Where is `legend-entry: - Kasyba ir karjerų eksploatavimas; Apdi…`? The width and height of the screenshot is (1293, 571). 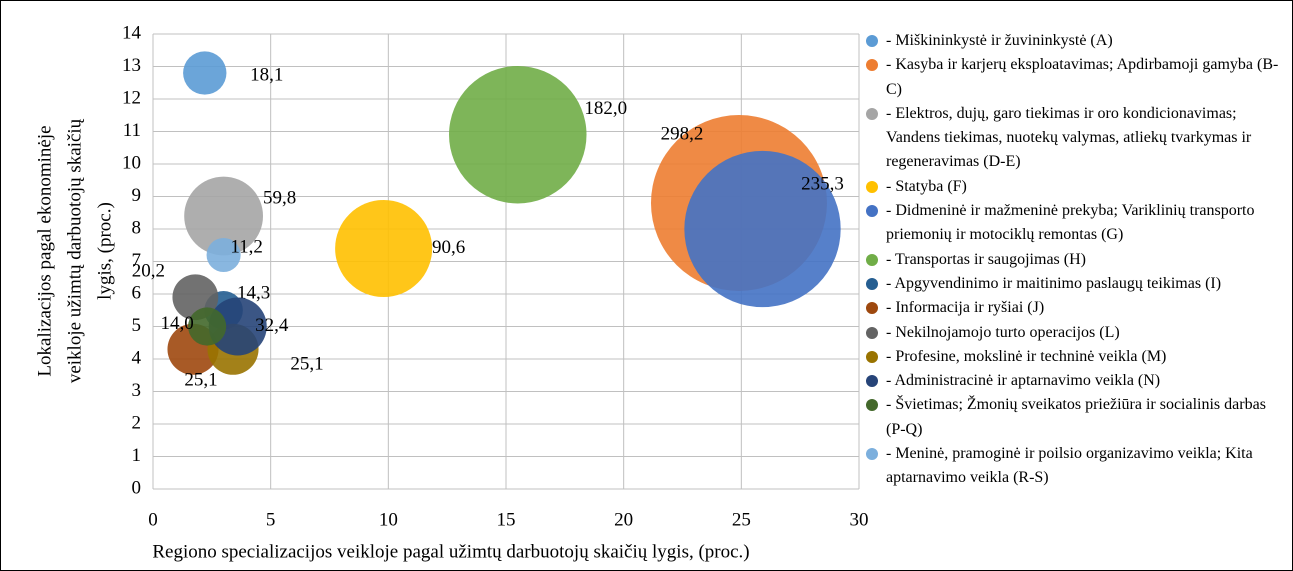
legend-entry: - Kasyba ir karjerų eksploatavimas; Apdi… is located at coordinates (1076, 77).